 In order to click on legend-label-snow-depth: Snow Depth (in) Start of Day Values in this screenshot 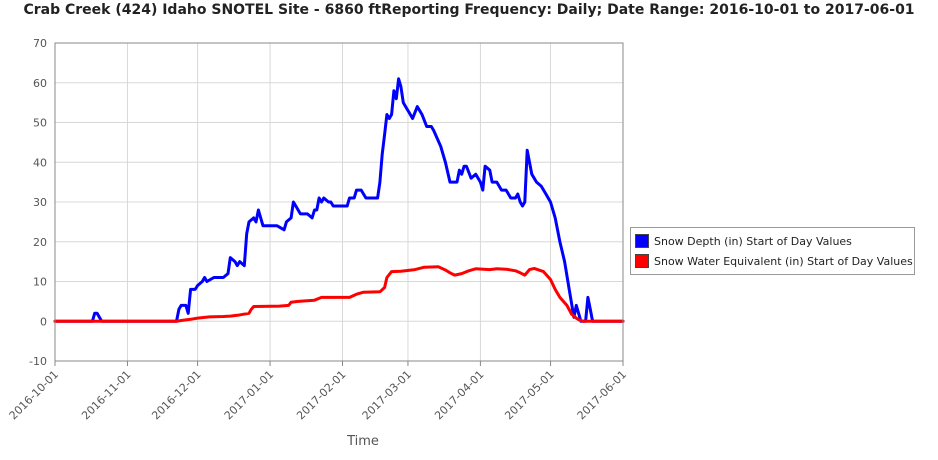, I will do `click(753, 241)`.